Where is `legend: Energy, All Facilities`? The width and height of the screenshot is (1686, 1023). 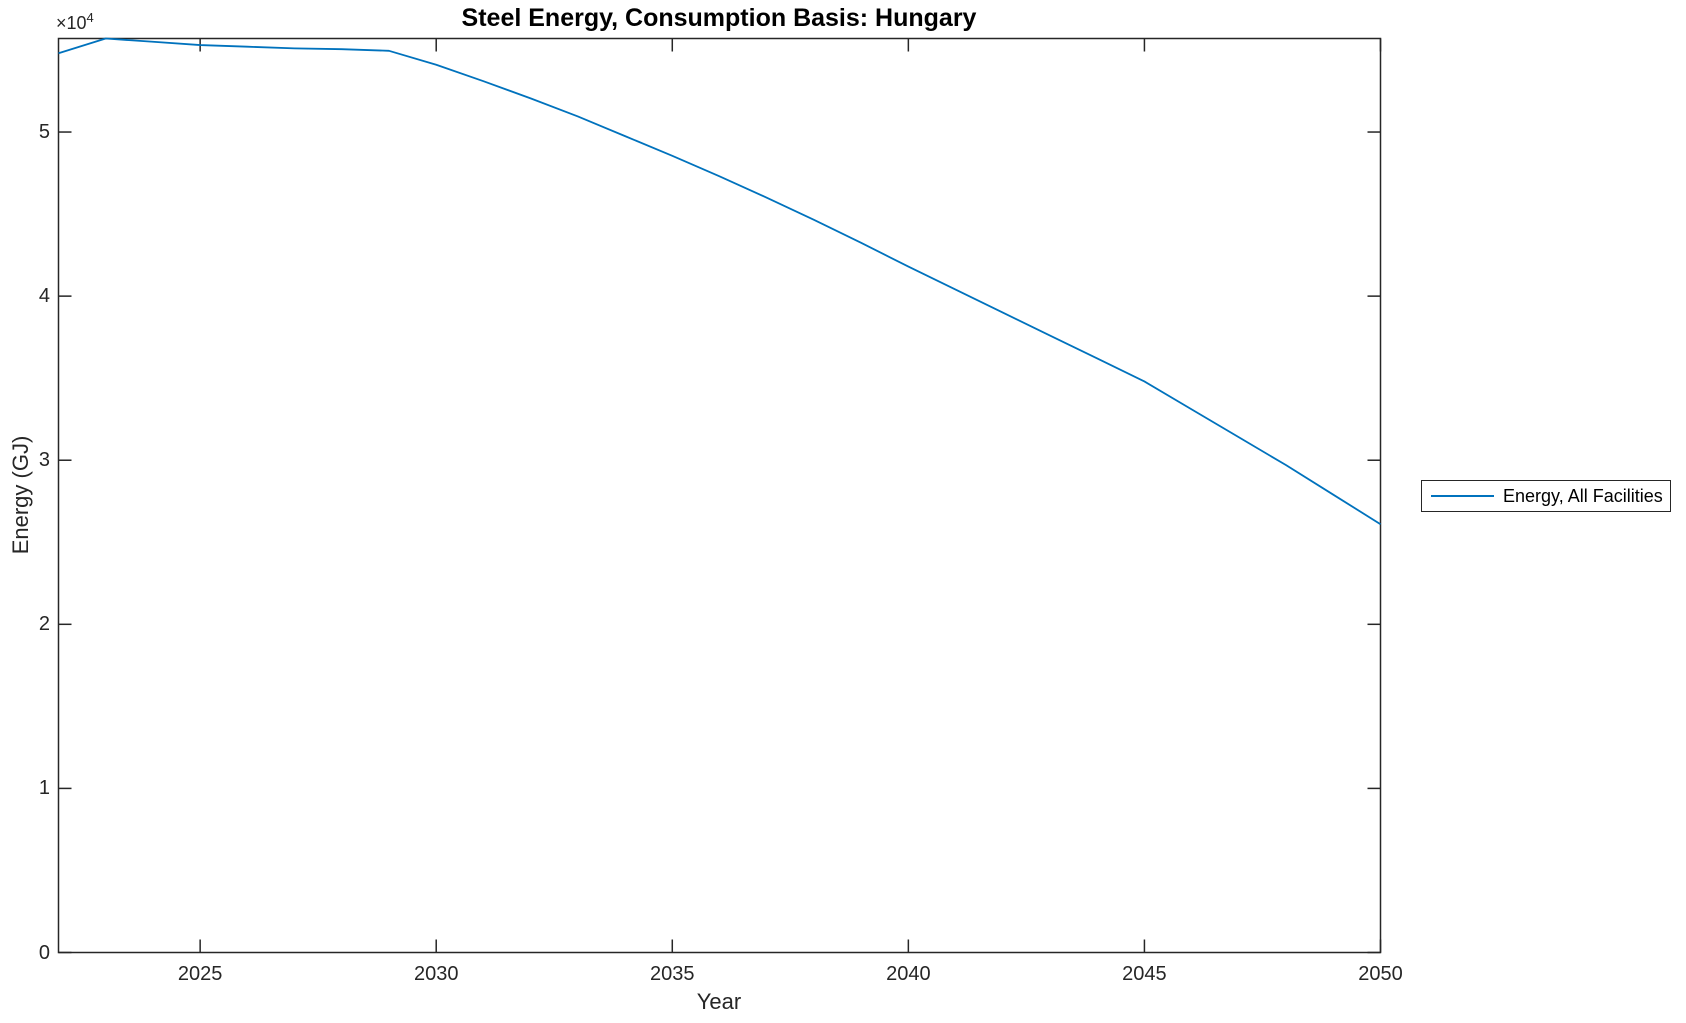 legend: Energy, All Facilities is located at coordinates (1546, 496).